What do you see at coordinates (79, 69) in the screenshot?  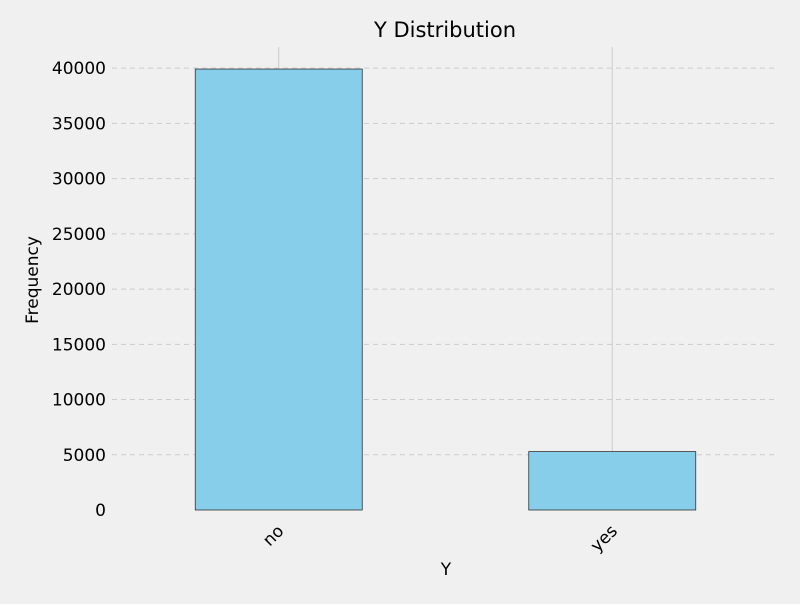 I see `y-tick-label: 40000` at bounding box center [79, 69].